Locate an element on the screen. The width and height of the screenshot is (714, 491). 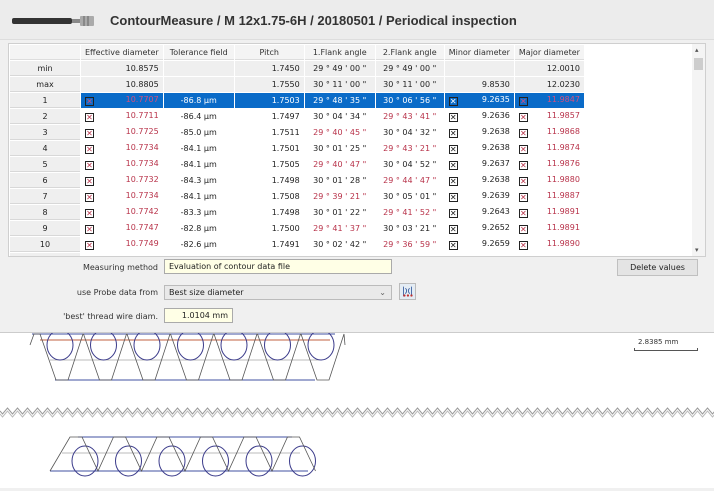
tolerance-cell: -82.6 µm is located at coordinates (198, 244).